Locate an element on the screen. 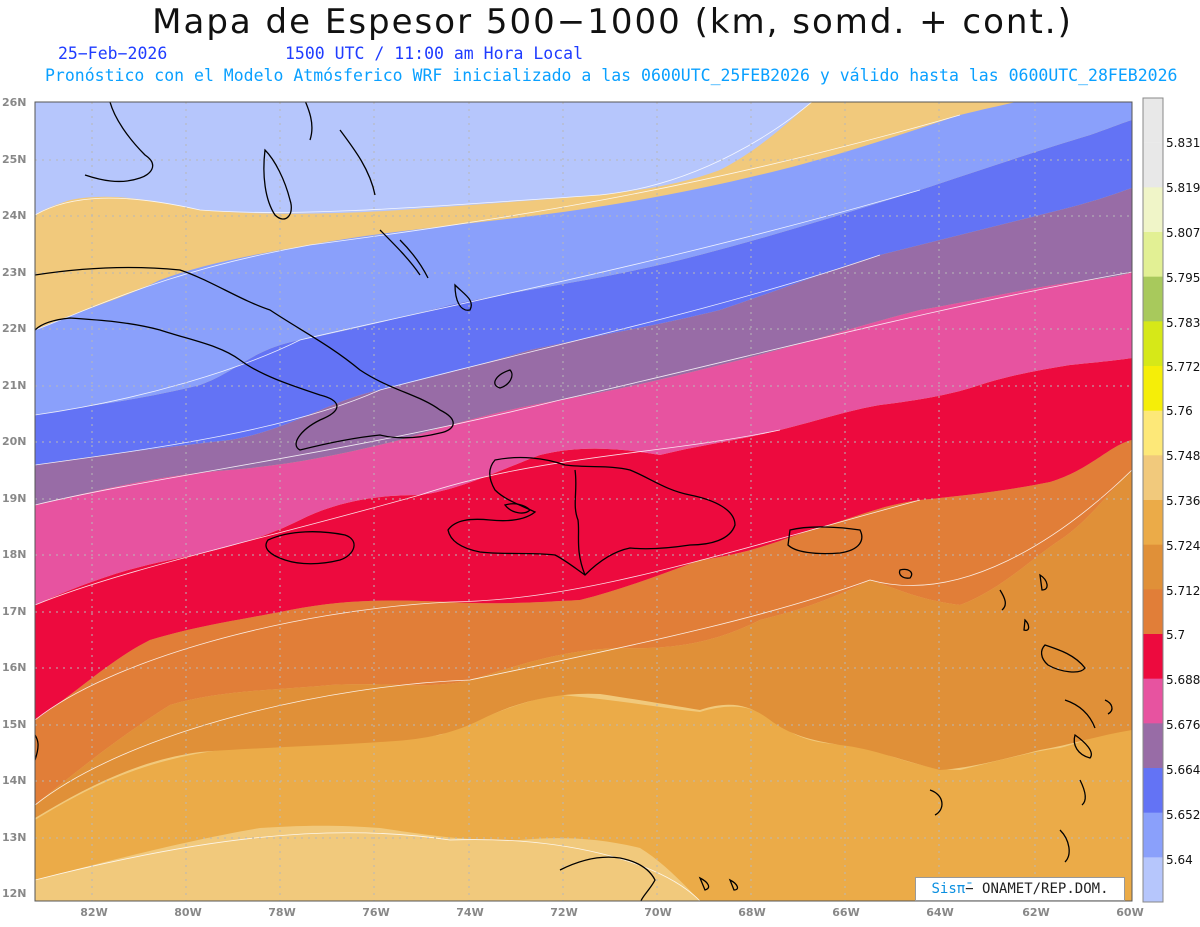  forecast-time: 1500 UTC / 11:00 am Hora Local is located at coordinates (434, 53).